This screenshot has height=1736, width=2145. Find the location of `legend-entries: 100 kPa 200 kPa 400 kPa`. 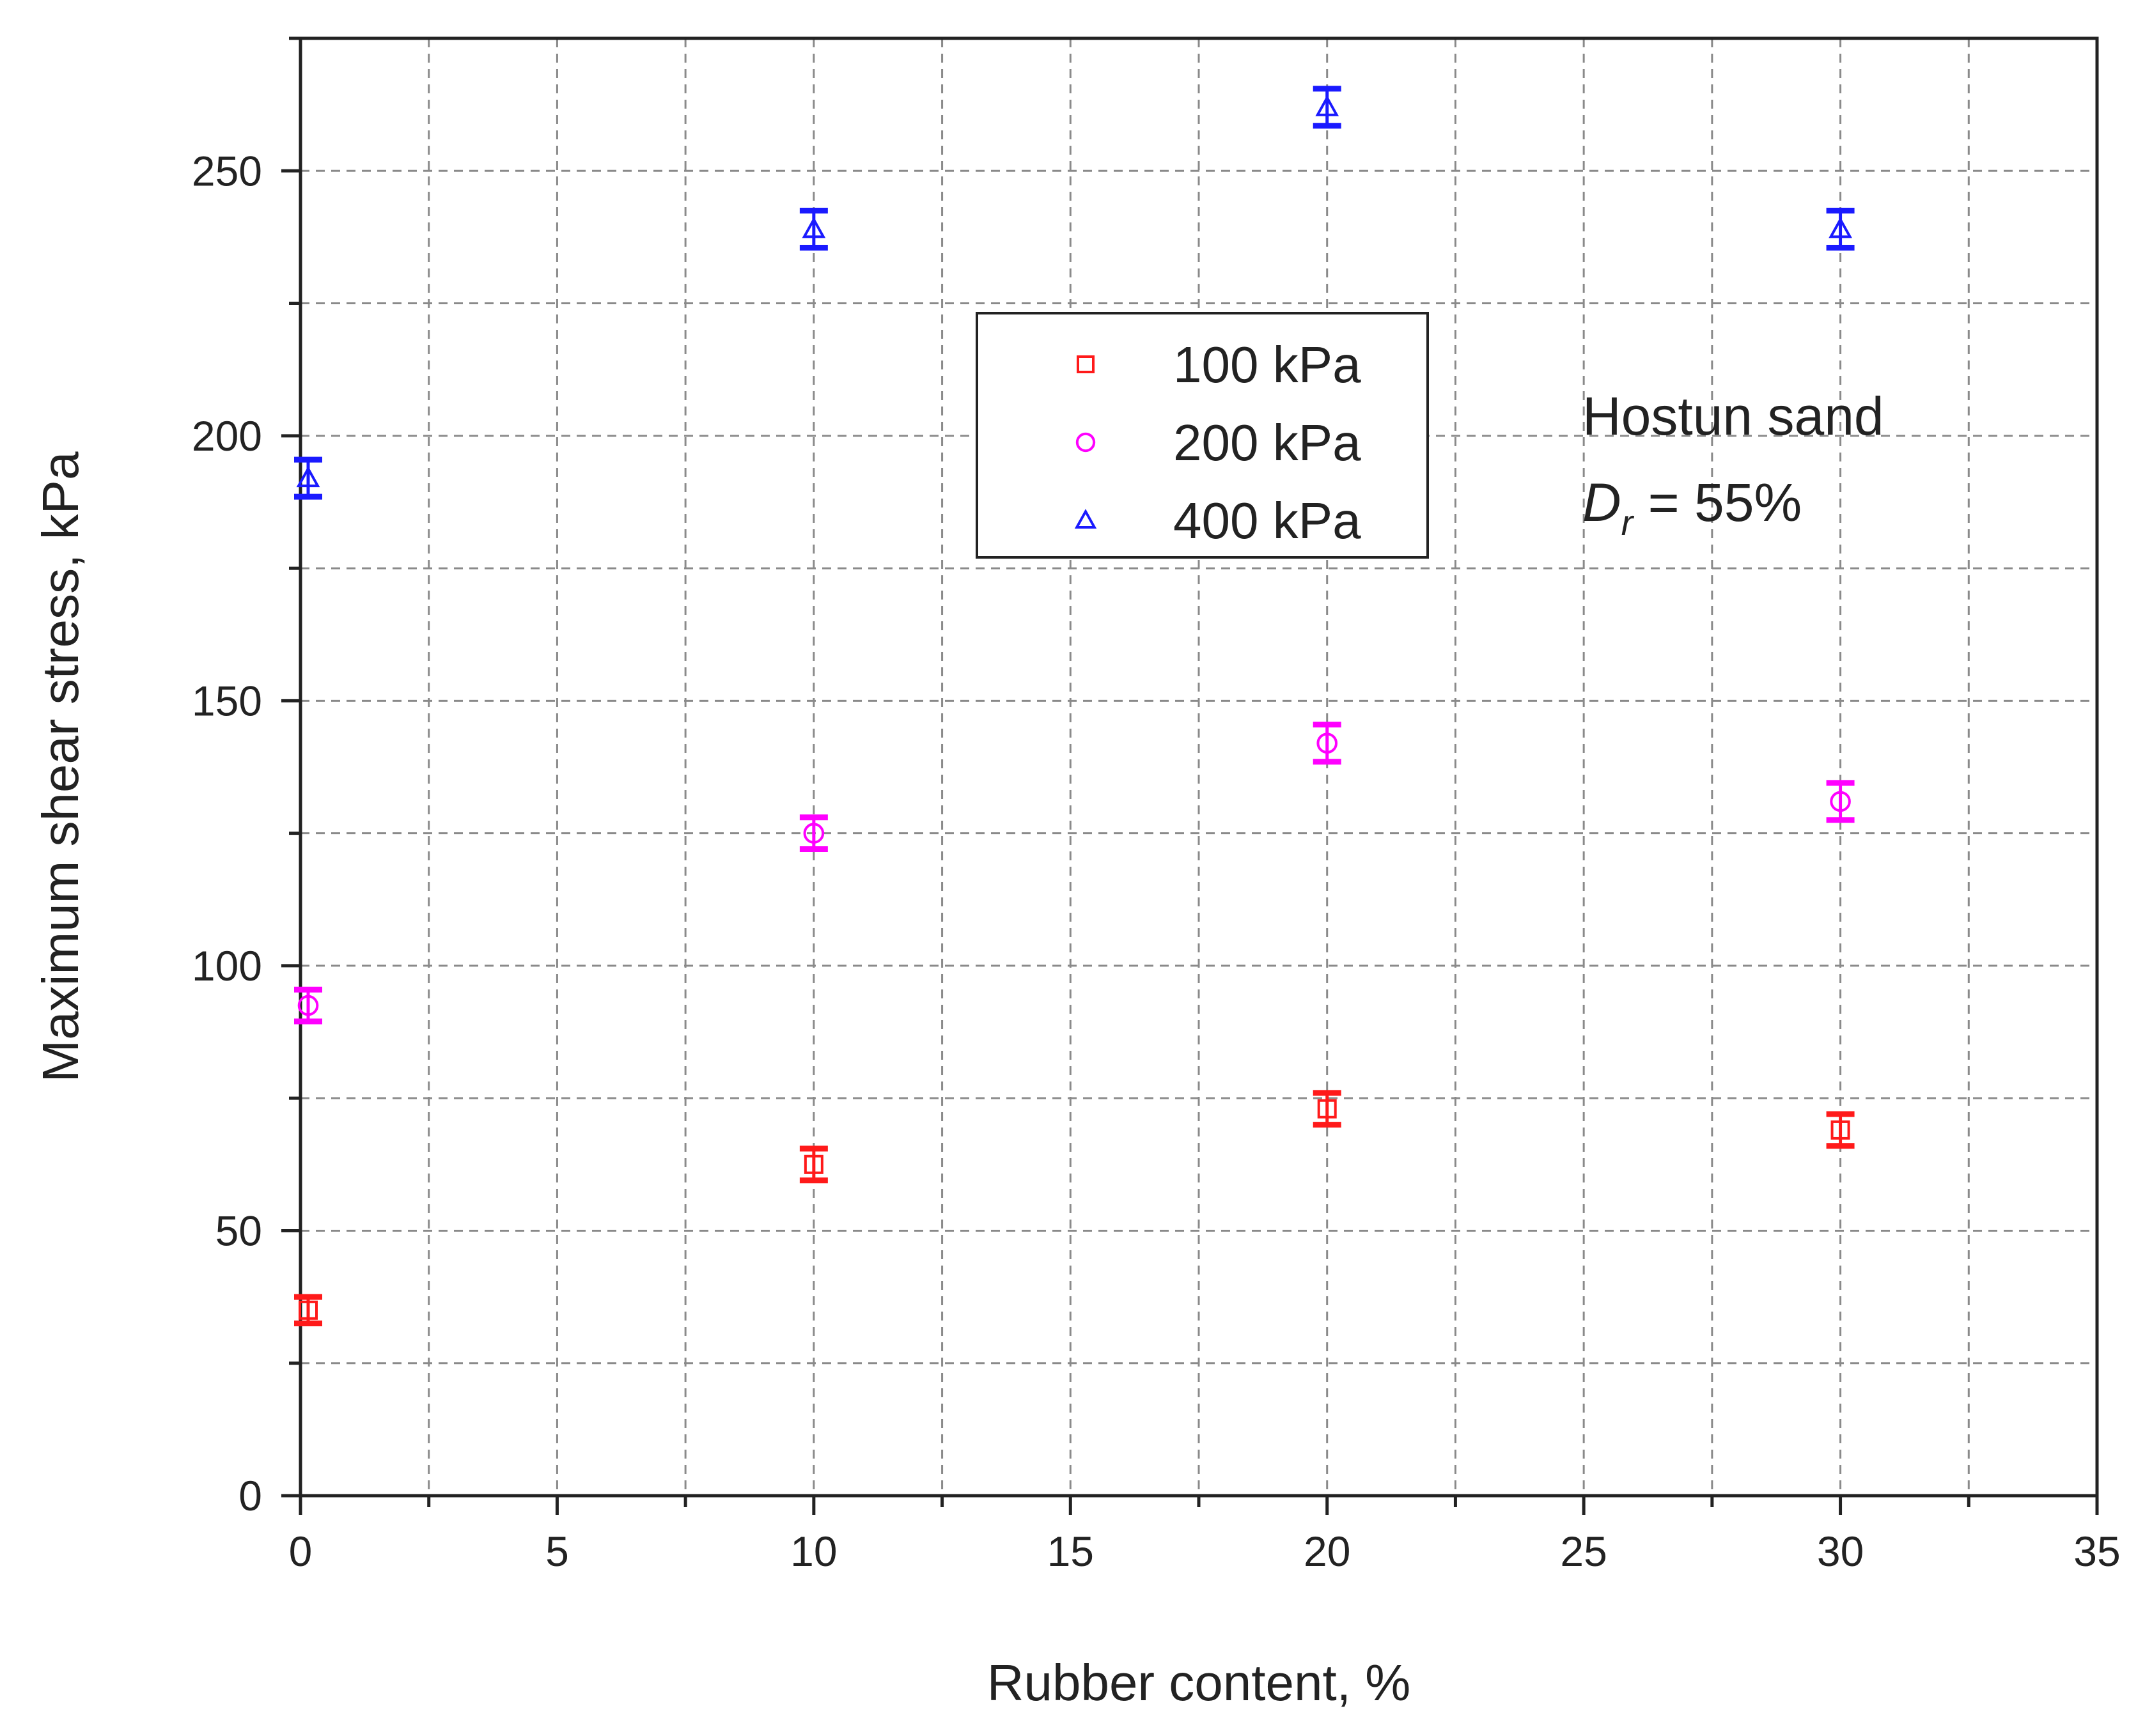

legend-entries: 100 kPa 200 kPa 400 kPa is located at coordinates (1217, 442).